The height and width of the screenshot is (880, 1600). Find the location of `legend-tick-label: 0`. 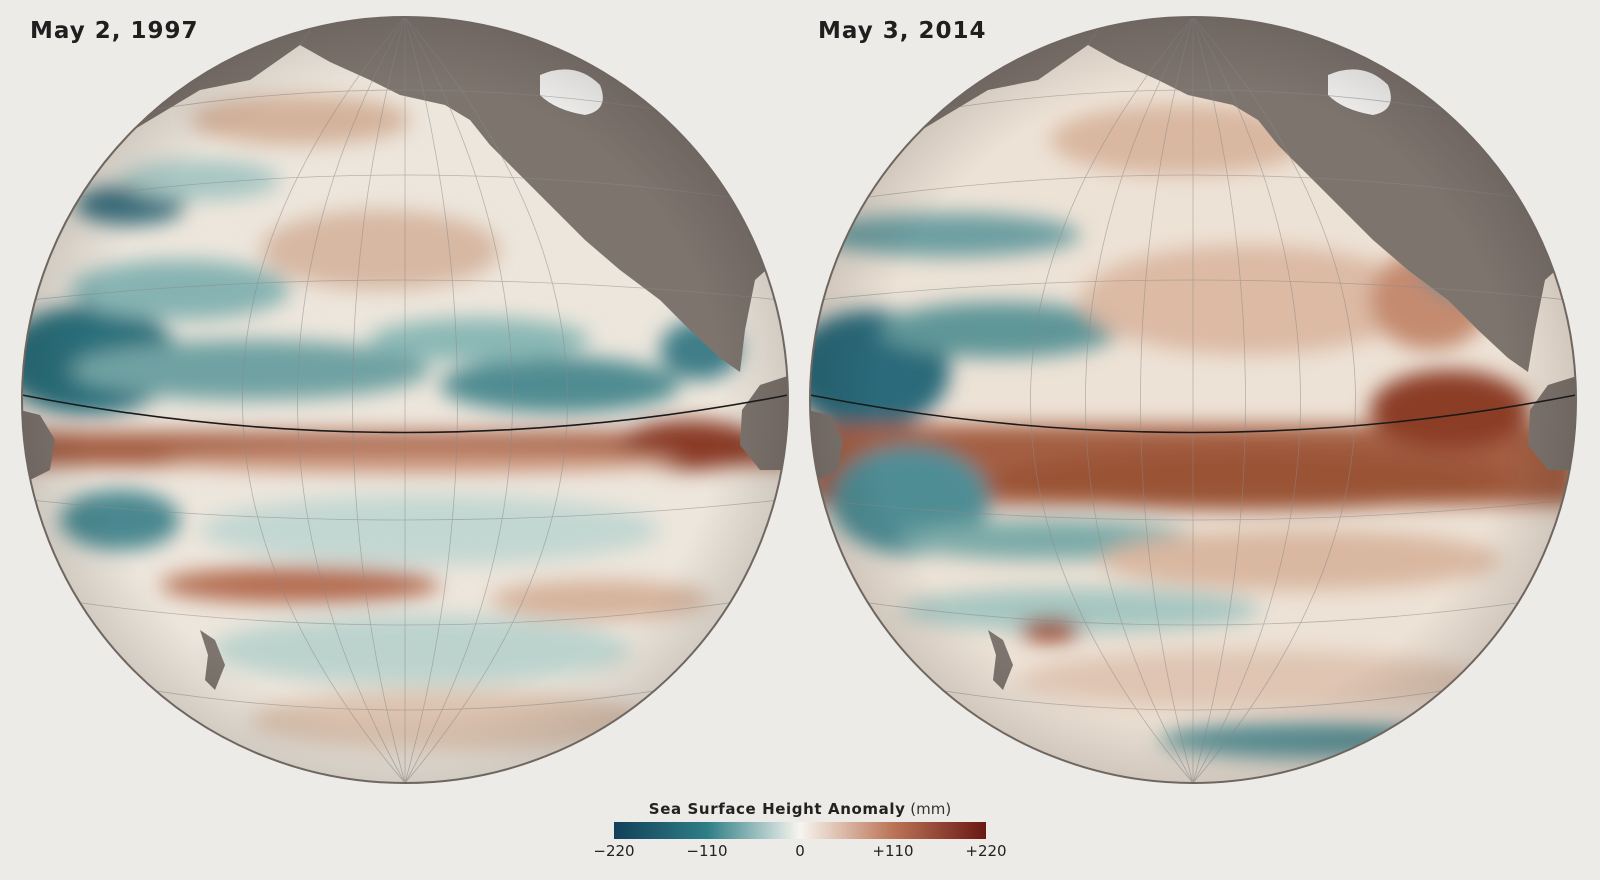

legend-tick-label: 0 is located at coordinates (800, 851).